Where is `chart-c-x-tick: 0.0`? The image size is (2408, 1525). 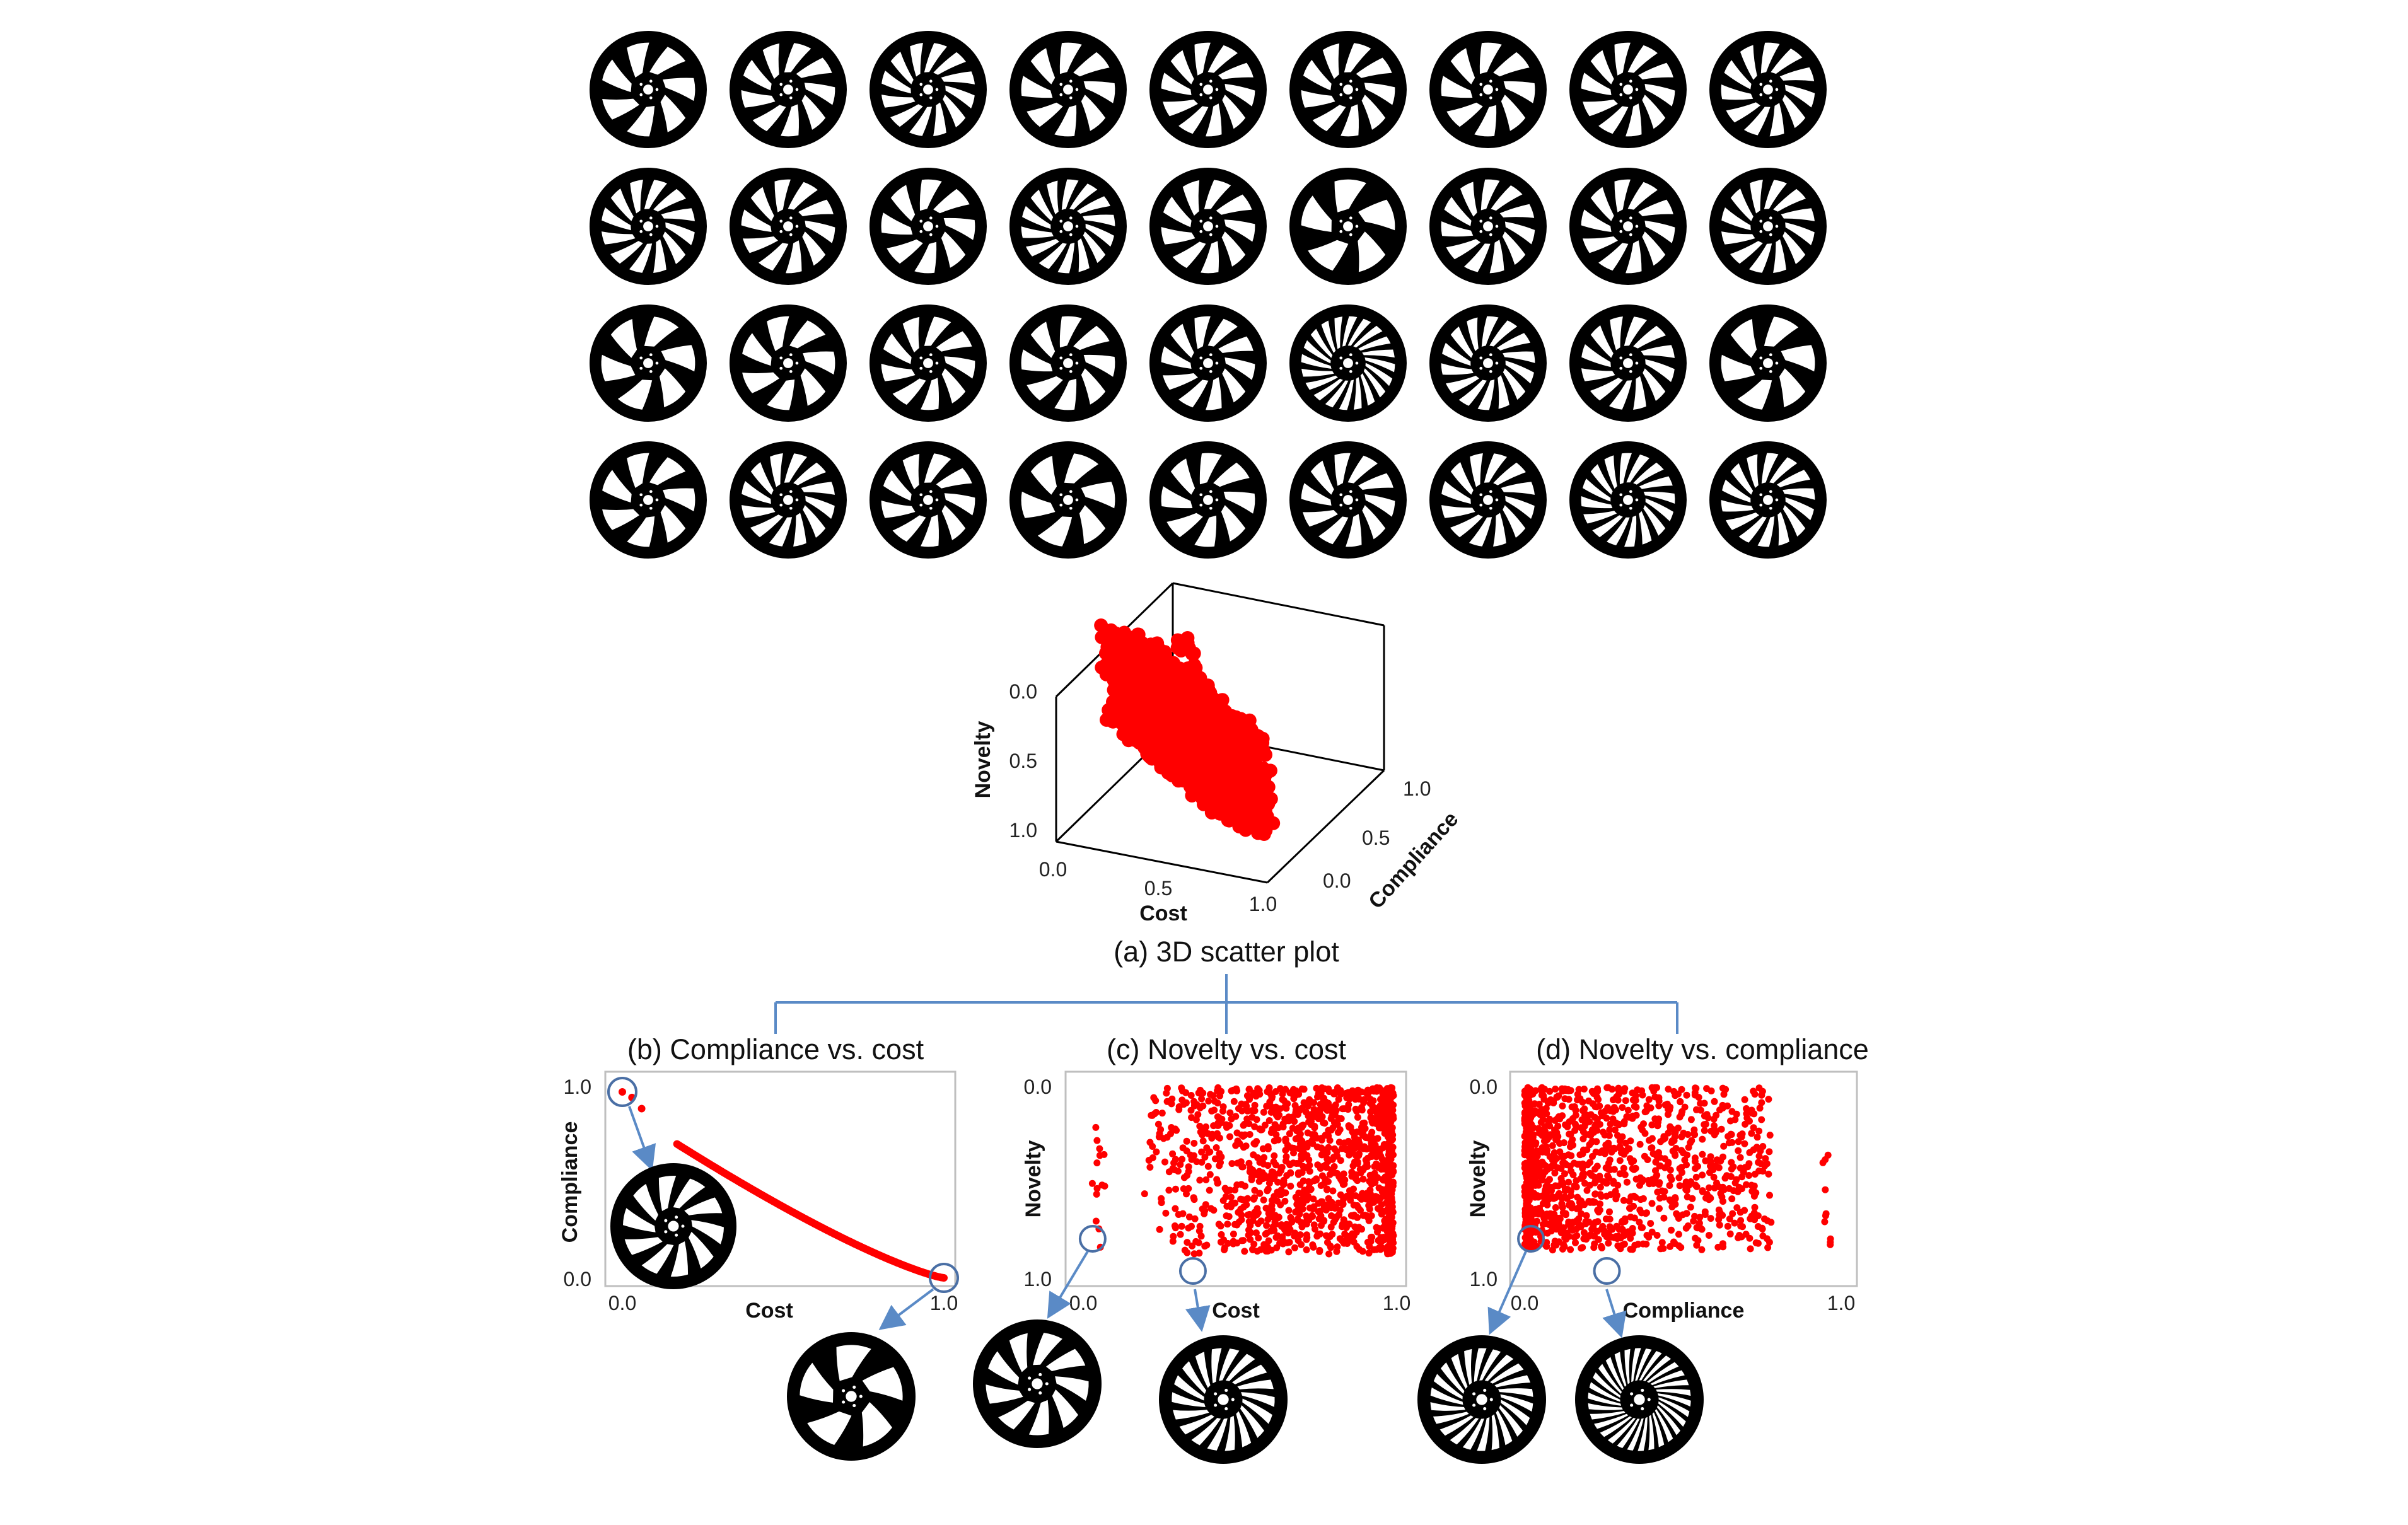
chart-c-x-tick: 0.0 is located at coordinates (1083, 1303).